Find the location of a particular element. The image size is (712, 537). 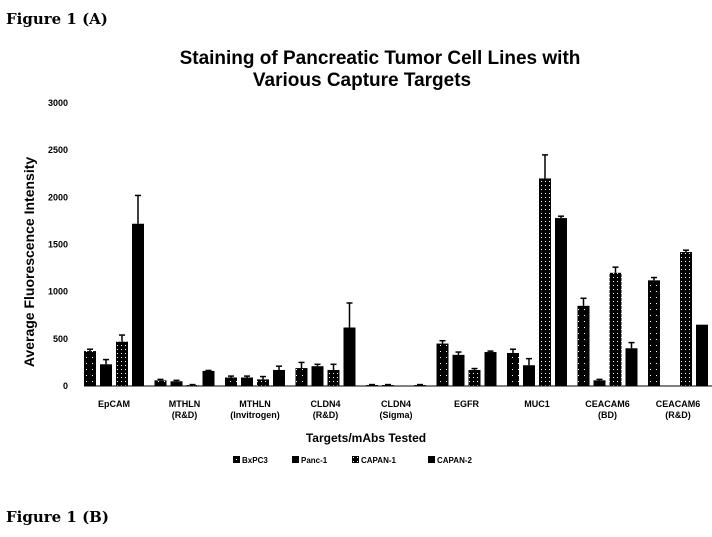

category-sublabel: (Invitrogen) is located at coordinates (255, 415).